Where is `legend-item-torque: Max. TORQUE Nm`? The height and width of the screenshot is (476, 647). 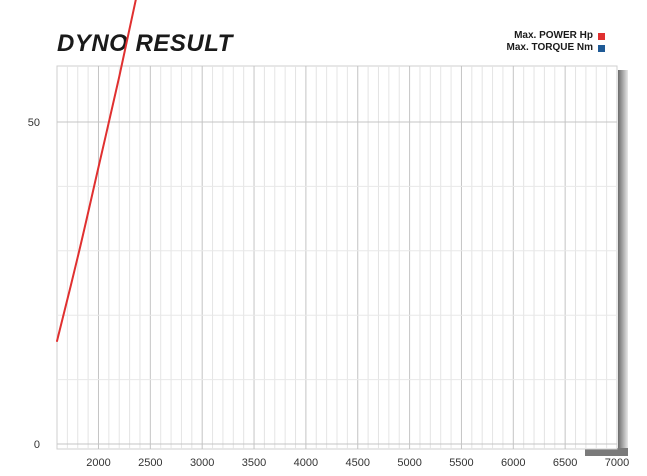
legend-item-torque: Max. TORQUE Nm is located at coordinates (555, 48).